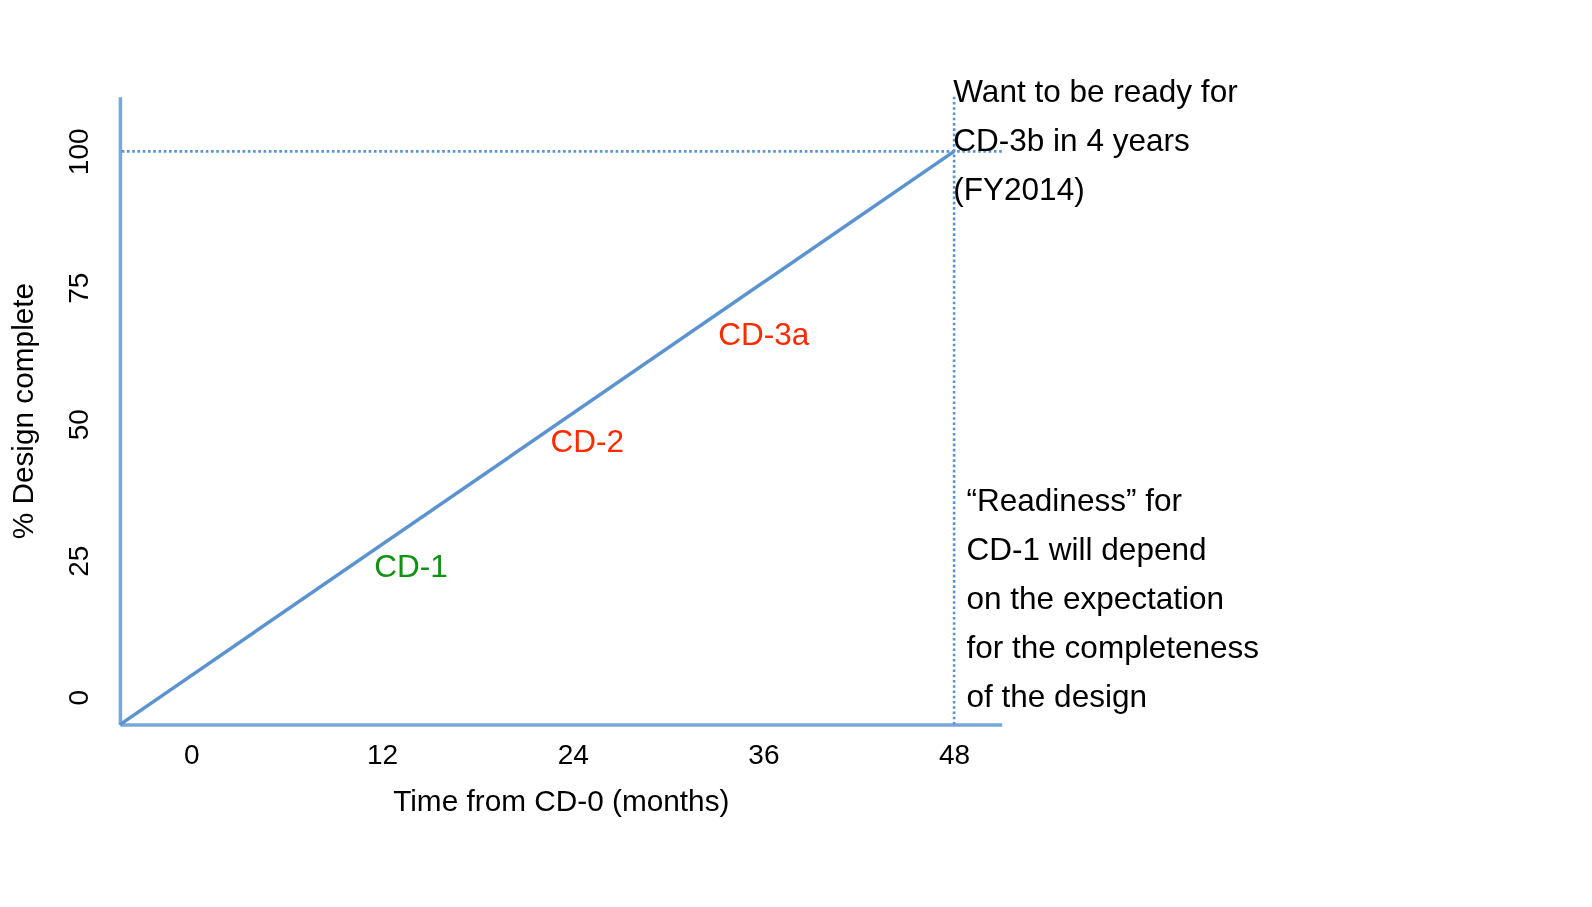 This screenshot has height=907, width=1592. Describe the element at coordinates (22, 411) in the screenshot. I see `y-axis-title: % Design complete` at that location.